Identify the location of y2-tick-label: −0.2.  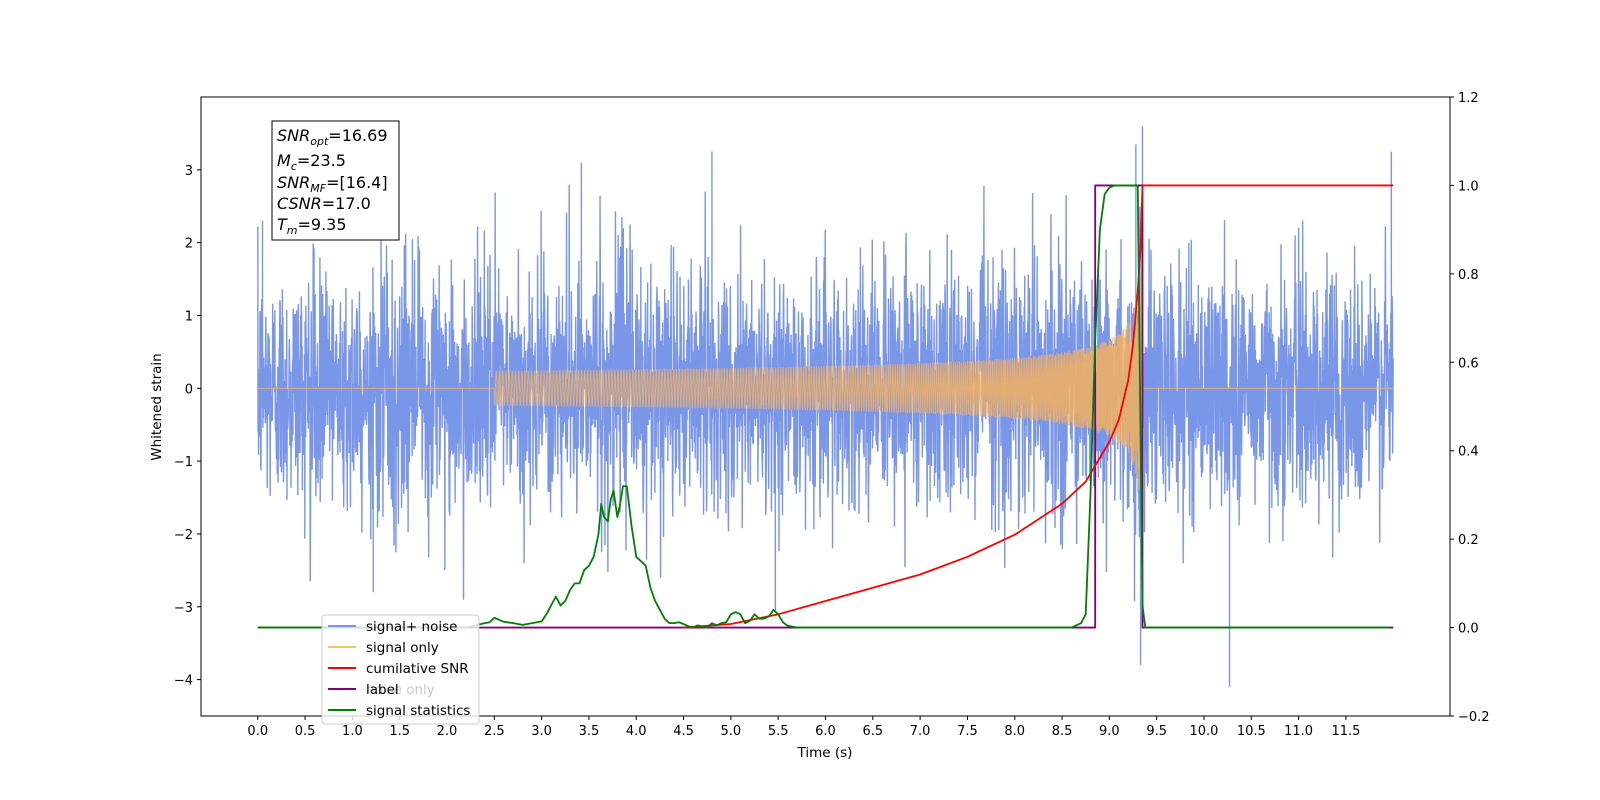
(1474, 717).